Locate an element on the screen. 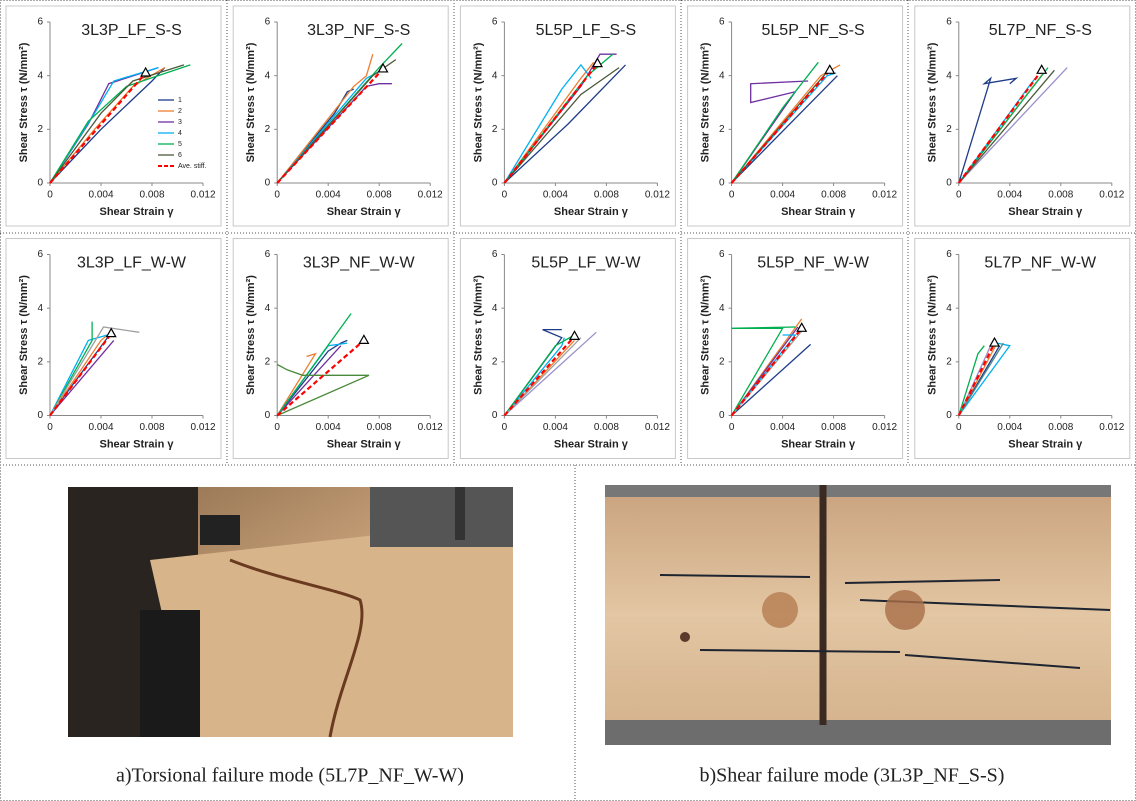 The height and width of the screenshot is (801, 1136). legend-label: 5 is located at coordinates (180, 144).